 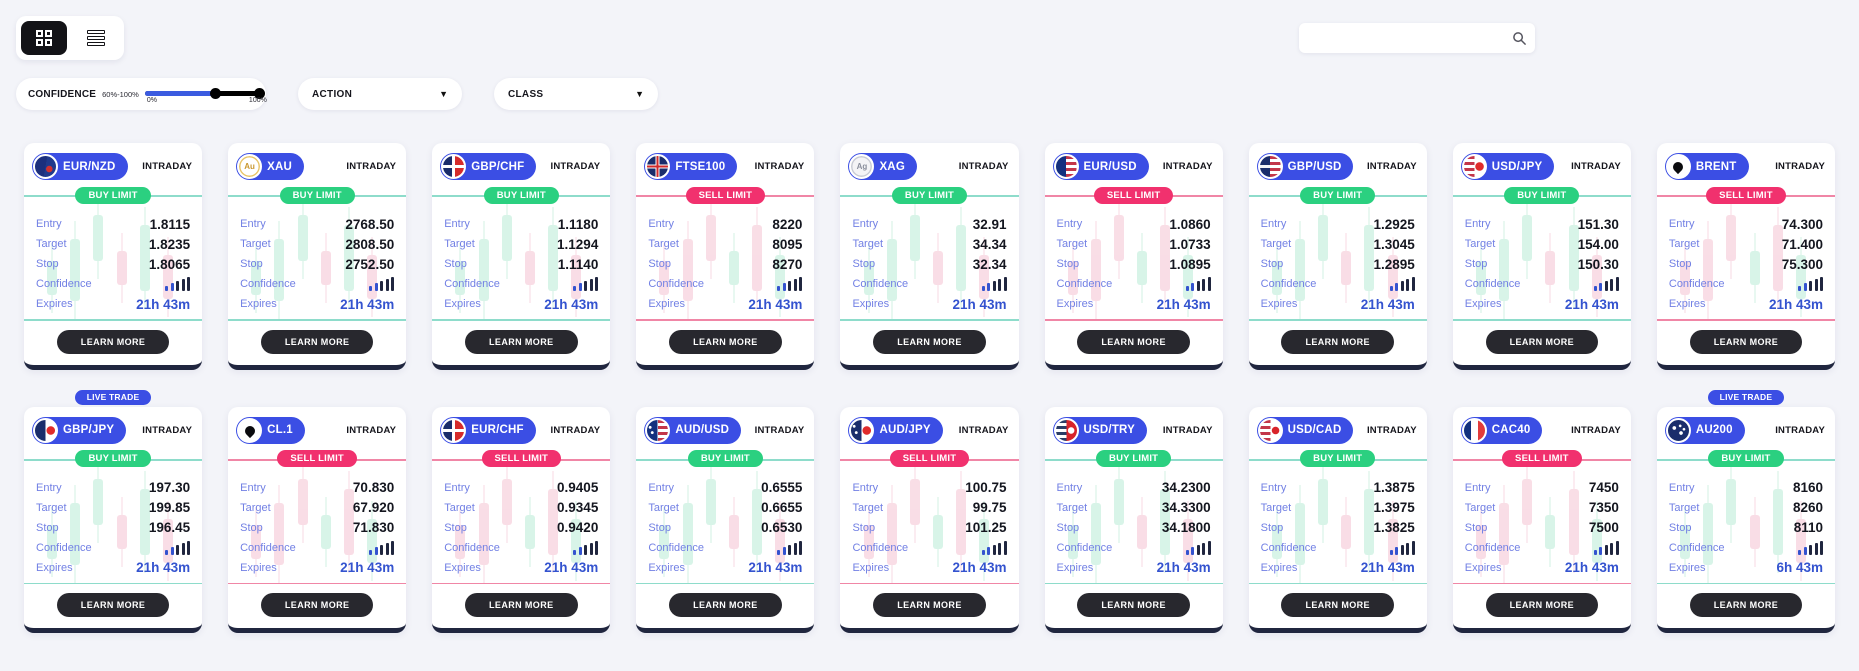 What do you see at coordinates (1270, 430) in the screenshot?
I see `usd-cad-flag-icon` at bounding box center [1270, 430].